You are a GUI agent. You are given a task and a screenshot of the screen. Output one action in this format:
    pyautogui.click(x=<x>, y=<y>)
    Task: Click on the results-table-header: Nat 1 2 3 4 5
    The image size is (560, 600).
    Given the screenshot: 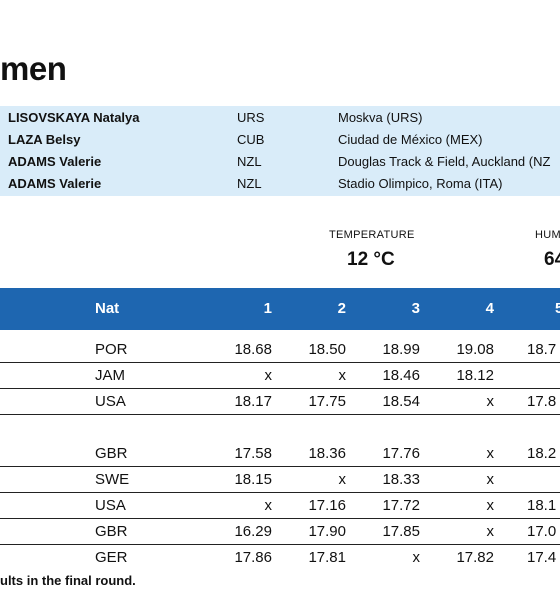 What is the action you would take?
    pyautogui.click(x=280, y=309)
    